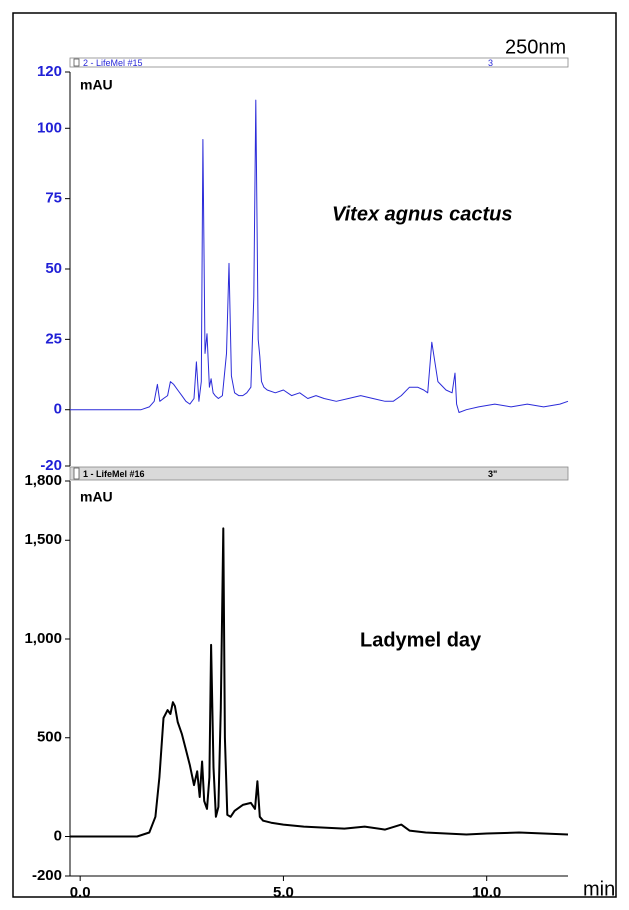  I want to click on y-tick-label: 120, so click(49, 71).